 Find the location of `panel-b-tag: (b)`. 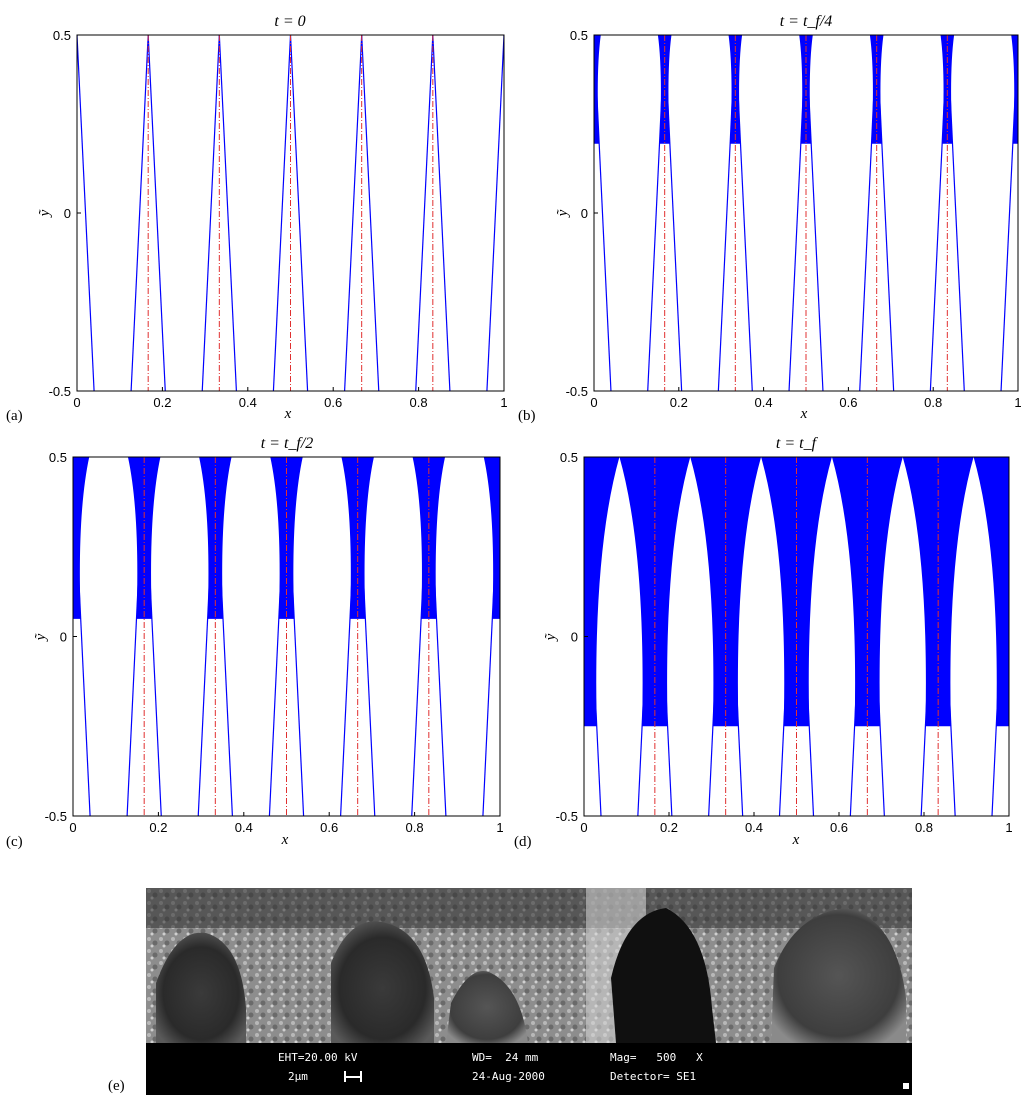

panel-b-tag: (b) is located at coordinates (527, 416).